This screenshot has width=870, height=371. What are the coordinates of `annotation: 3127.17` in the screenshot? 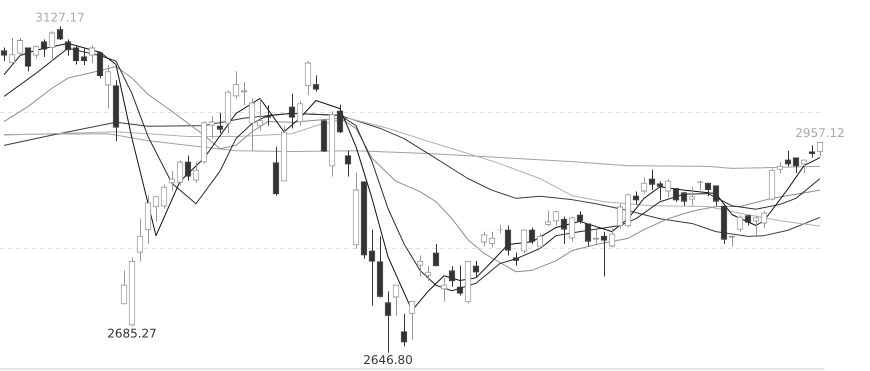 It's located at (60, 17).